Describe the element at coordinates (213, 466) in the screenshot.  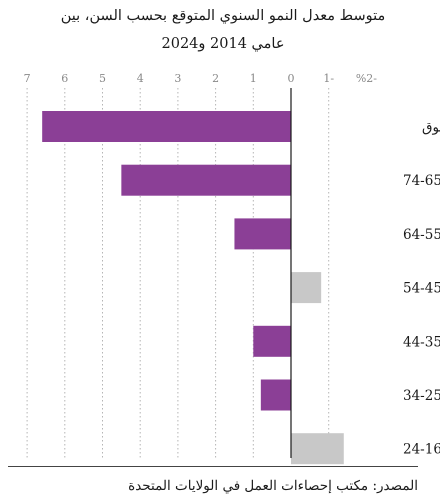
I see `footer-divider` at that location.